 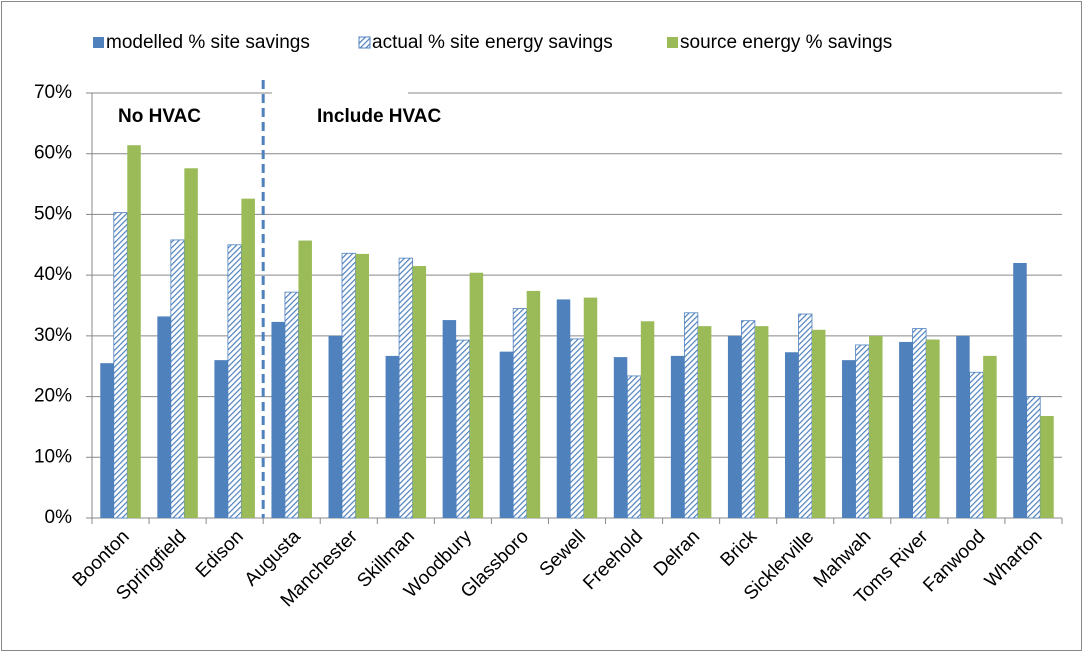 What do you see at coordinates (53, 92) in the screenshot?
I see `y-tick-label: 70%` at bounding box center [53, 92].